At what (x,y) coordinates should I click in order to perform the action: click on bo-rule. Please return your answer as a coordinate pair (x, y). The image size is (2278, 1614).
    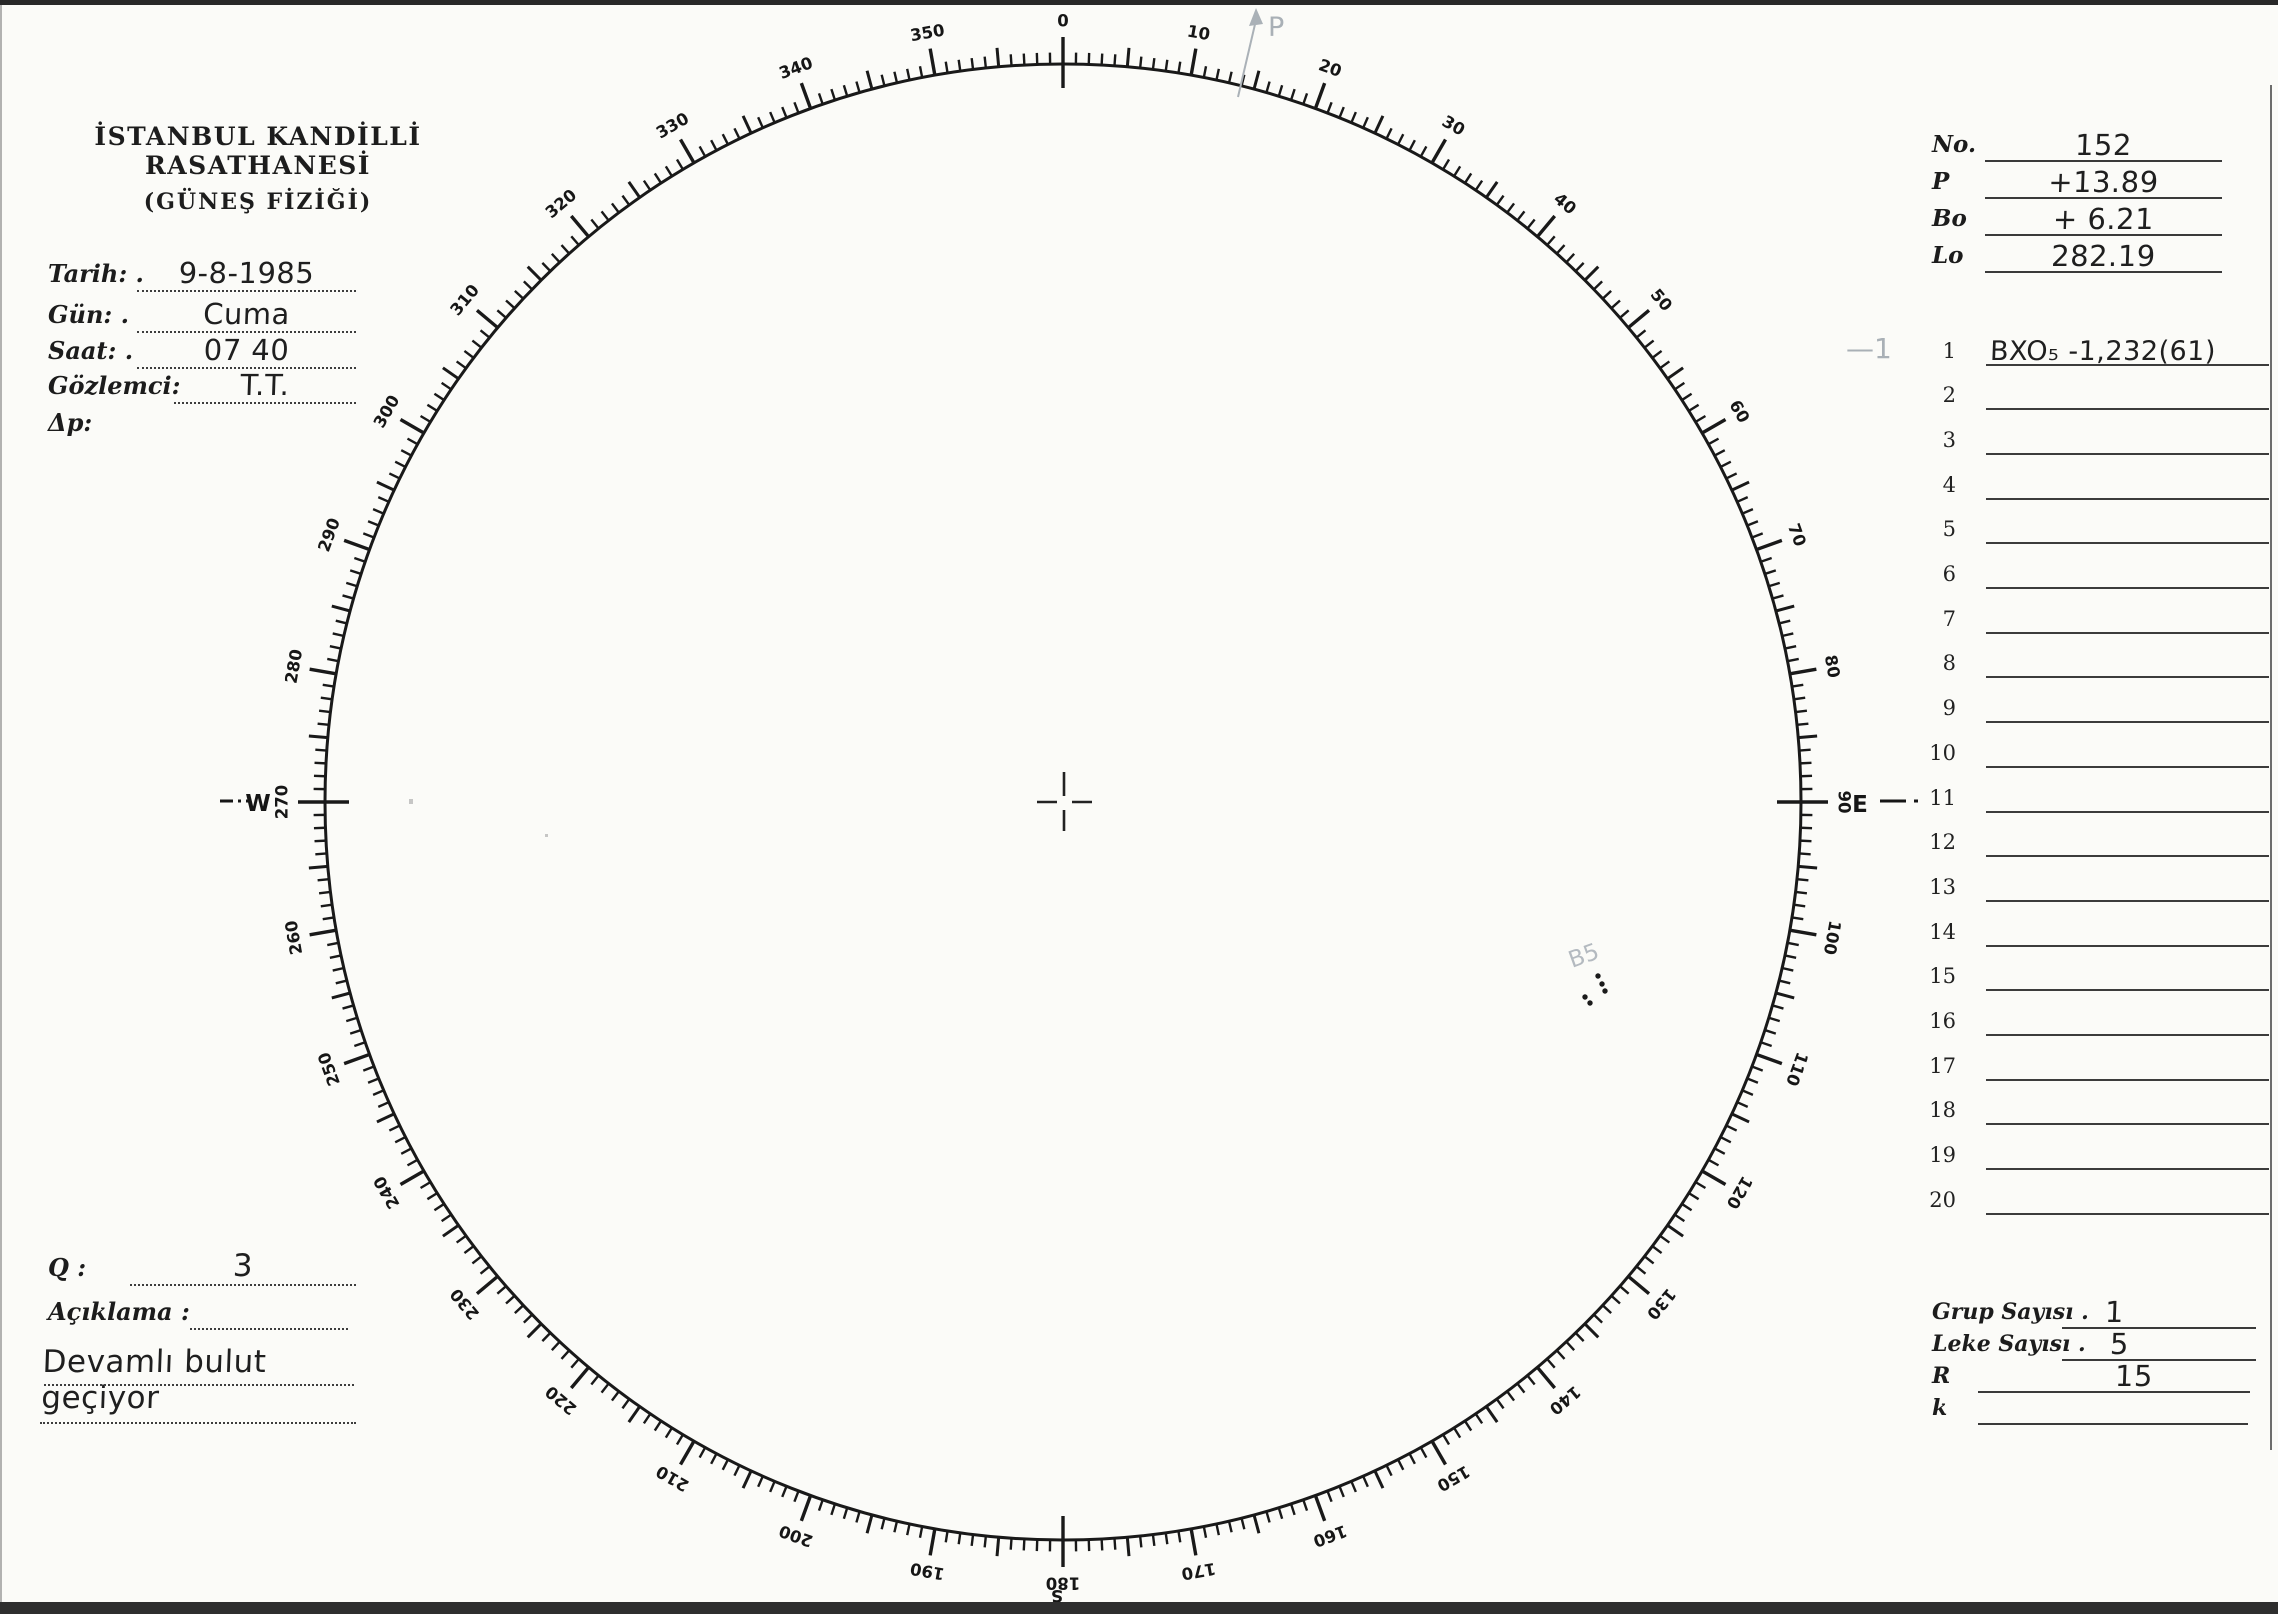
    Looking at the image, I should click on (2103, 235).